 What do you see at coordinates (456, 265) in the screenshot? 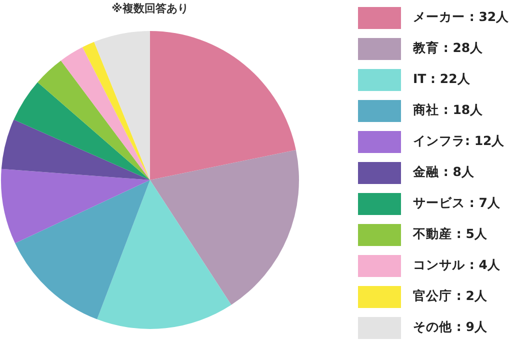
I see `legend-label: コンサル : 4人` at bounding box center [456, 265].